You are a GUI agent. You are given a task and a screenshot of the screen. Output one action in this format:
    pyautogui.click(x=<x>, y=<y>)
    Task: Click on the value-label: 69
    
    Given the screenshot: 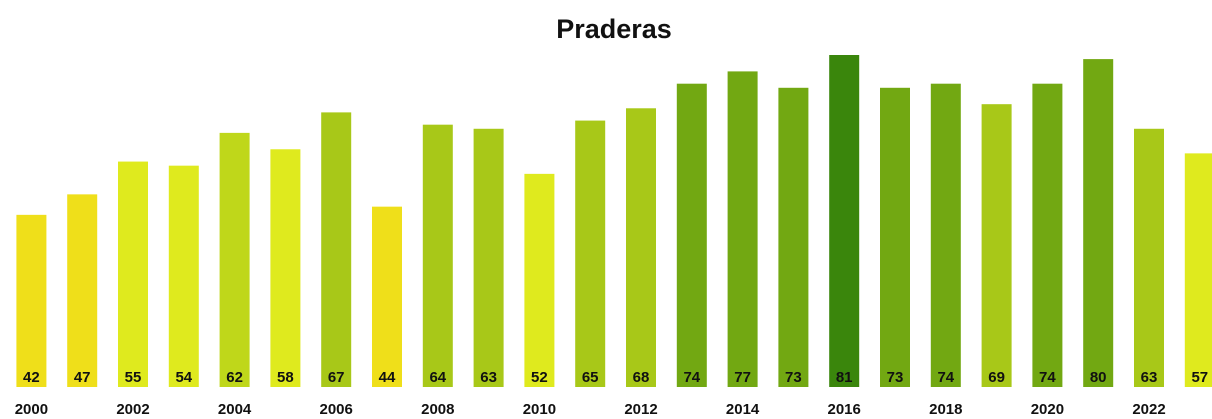 What is the action you would take?
    pyautogui.click(x=996, y=377)
    